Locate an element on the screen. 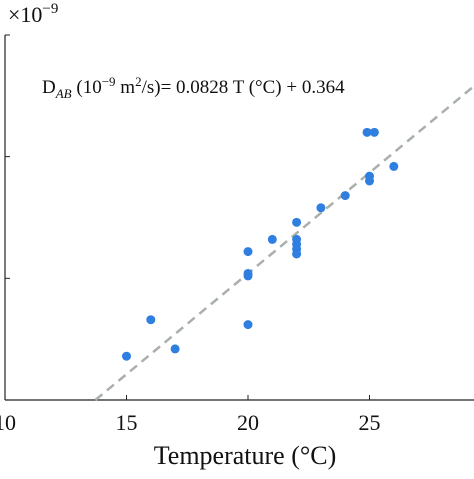 The image size is (474, 479). x-tick-label: 20 is located at coordinates (248, 422).